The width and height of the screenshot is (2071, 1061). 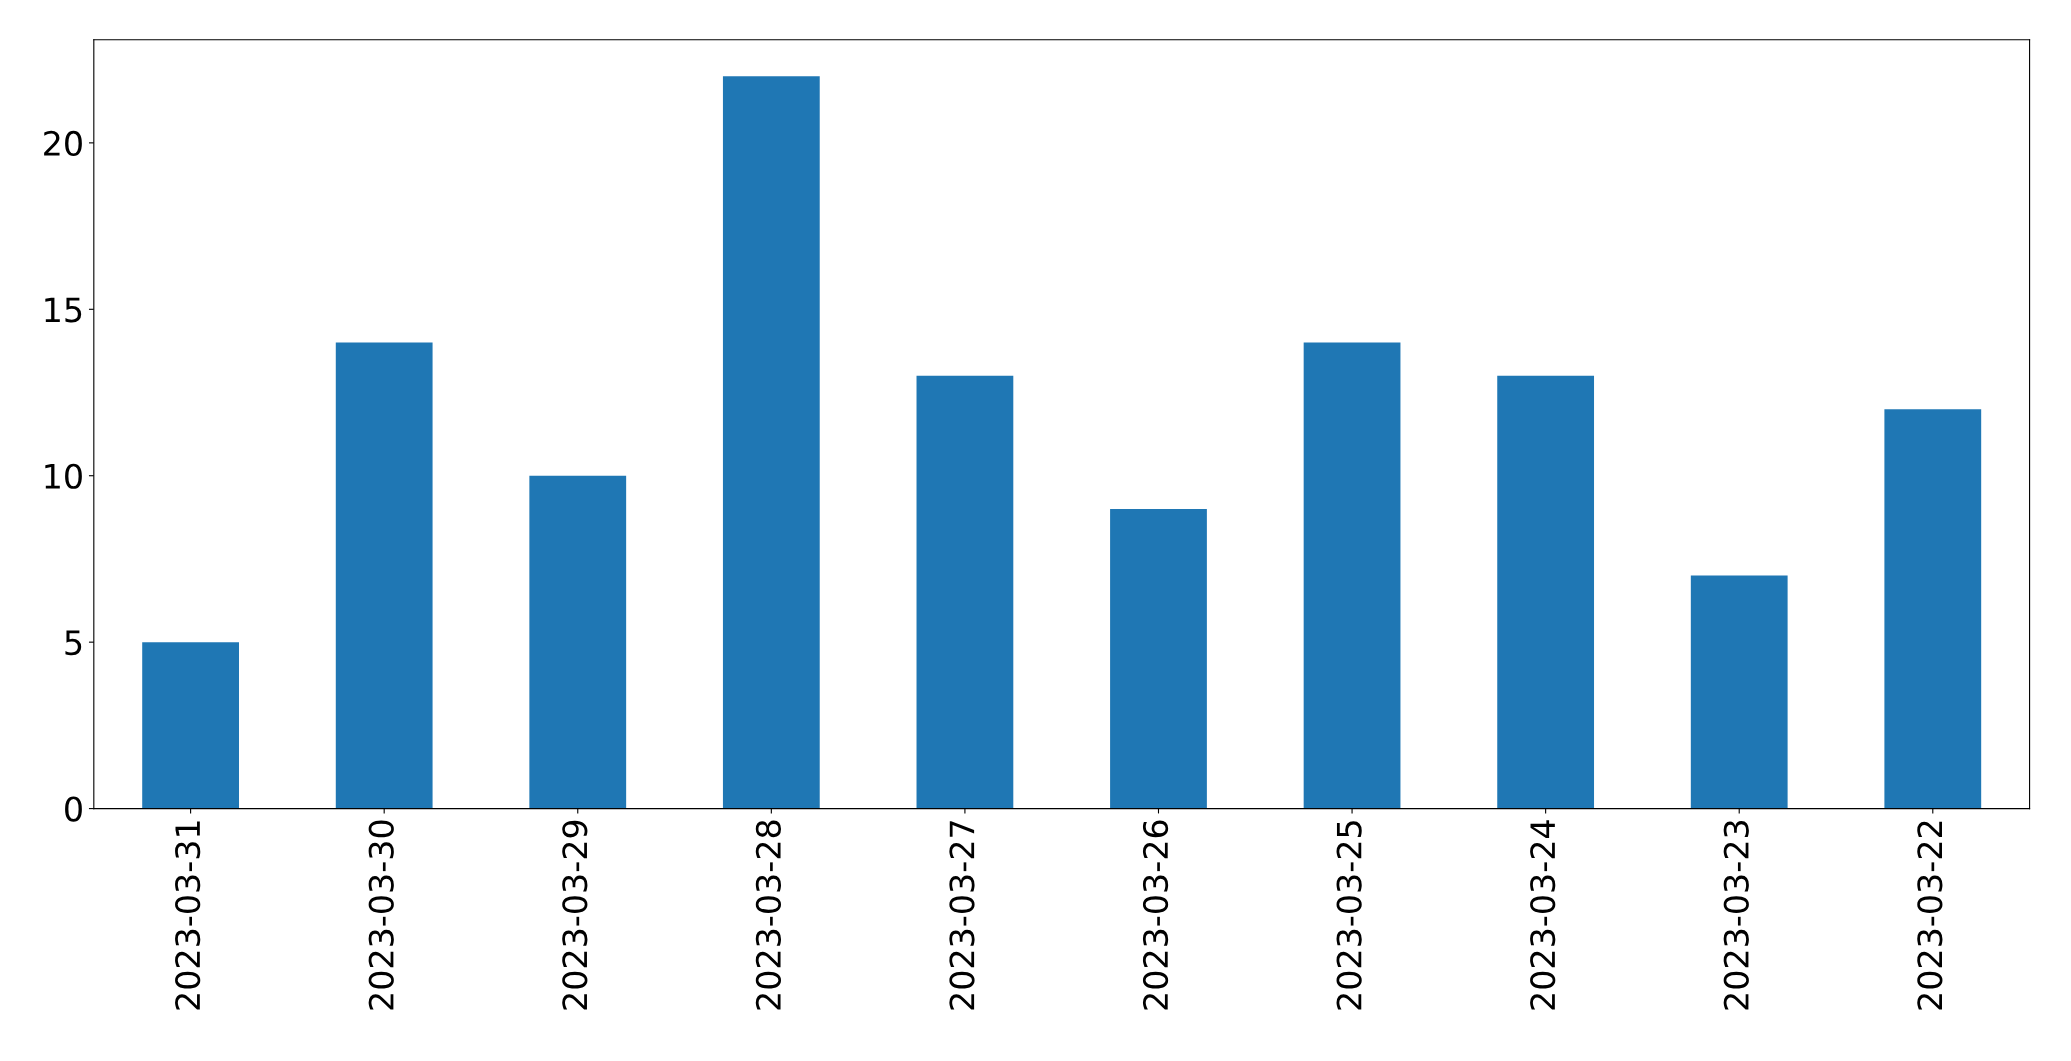 I want to click on x-tick-label: 2023-03-29, so click(x=575, y=915).